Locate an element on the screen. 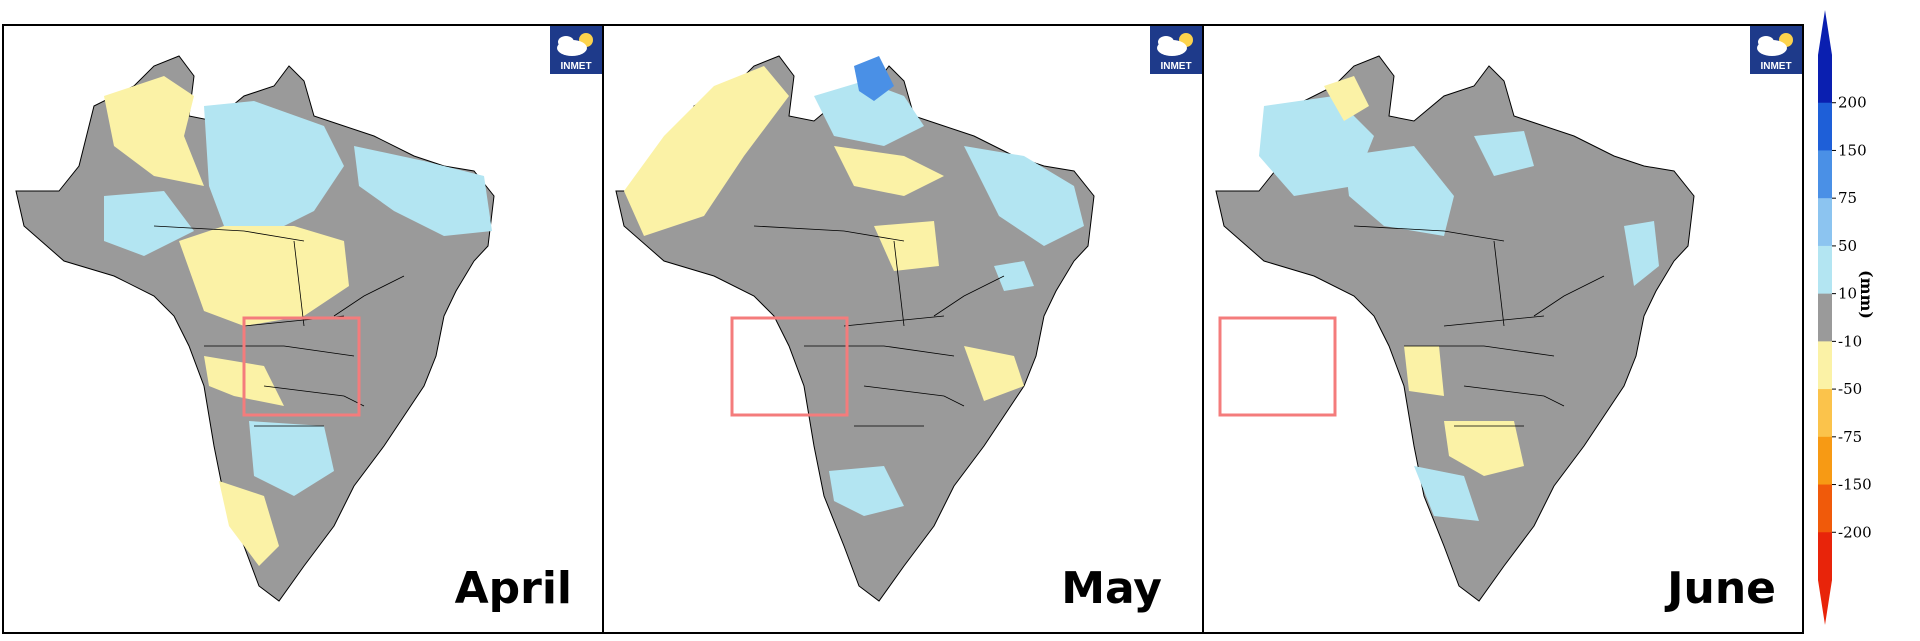 This screenshot has height=641, width=1920. colorbar-tick-label: 75 is located at coordinates (1847, 198).